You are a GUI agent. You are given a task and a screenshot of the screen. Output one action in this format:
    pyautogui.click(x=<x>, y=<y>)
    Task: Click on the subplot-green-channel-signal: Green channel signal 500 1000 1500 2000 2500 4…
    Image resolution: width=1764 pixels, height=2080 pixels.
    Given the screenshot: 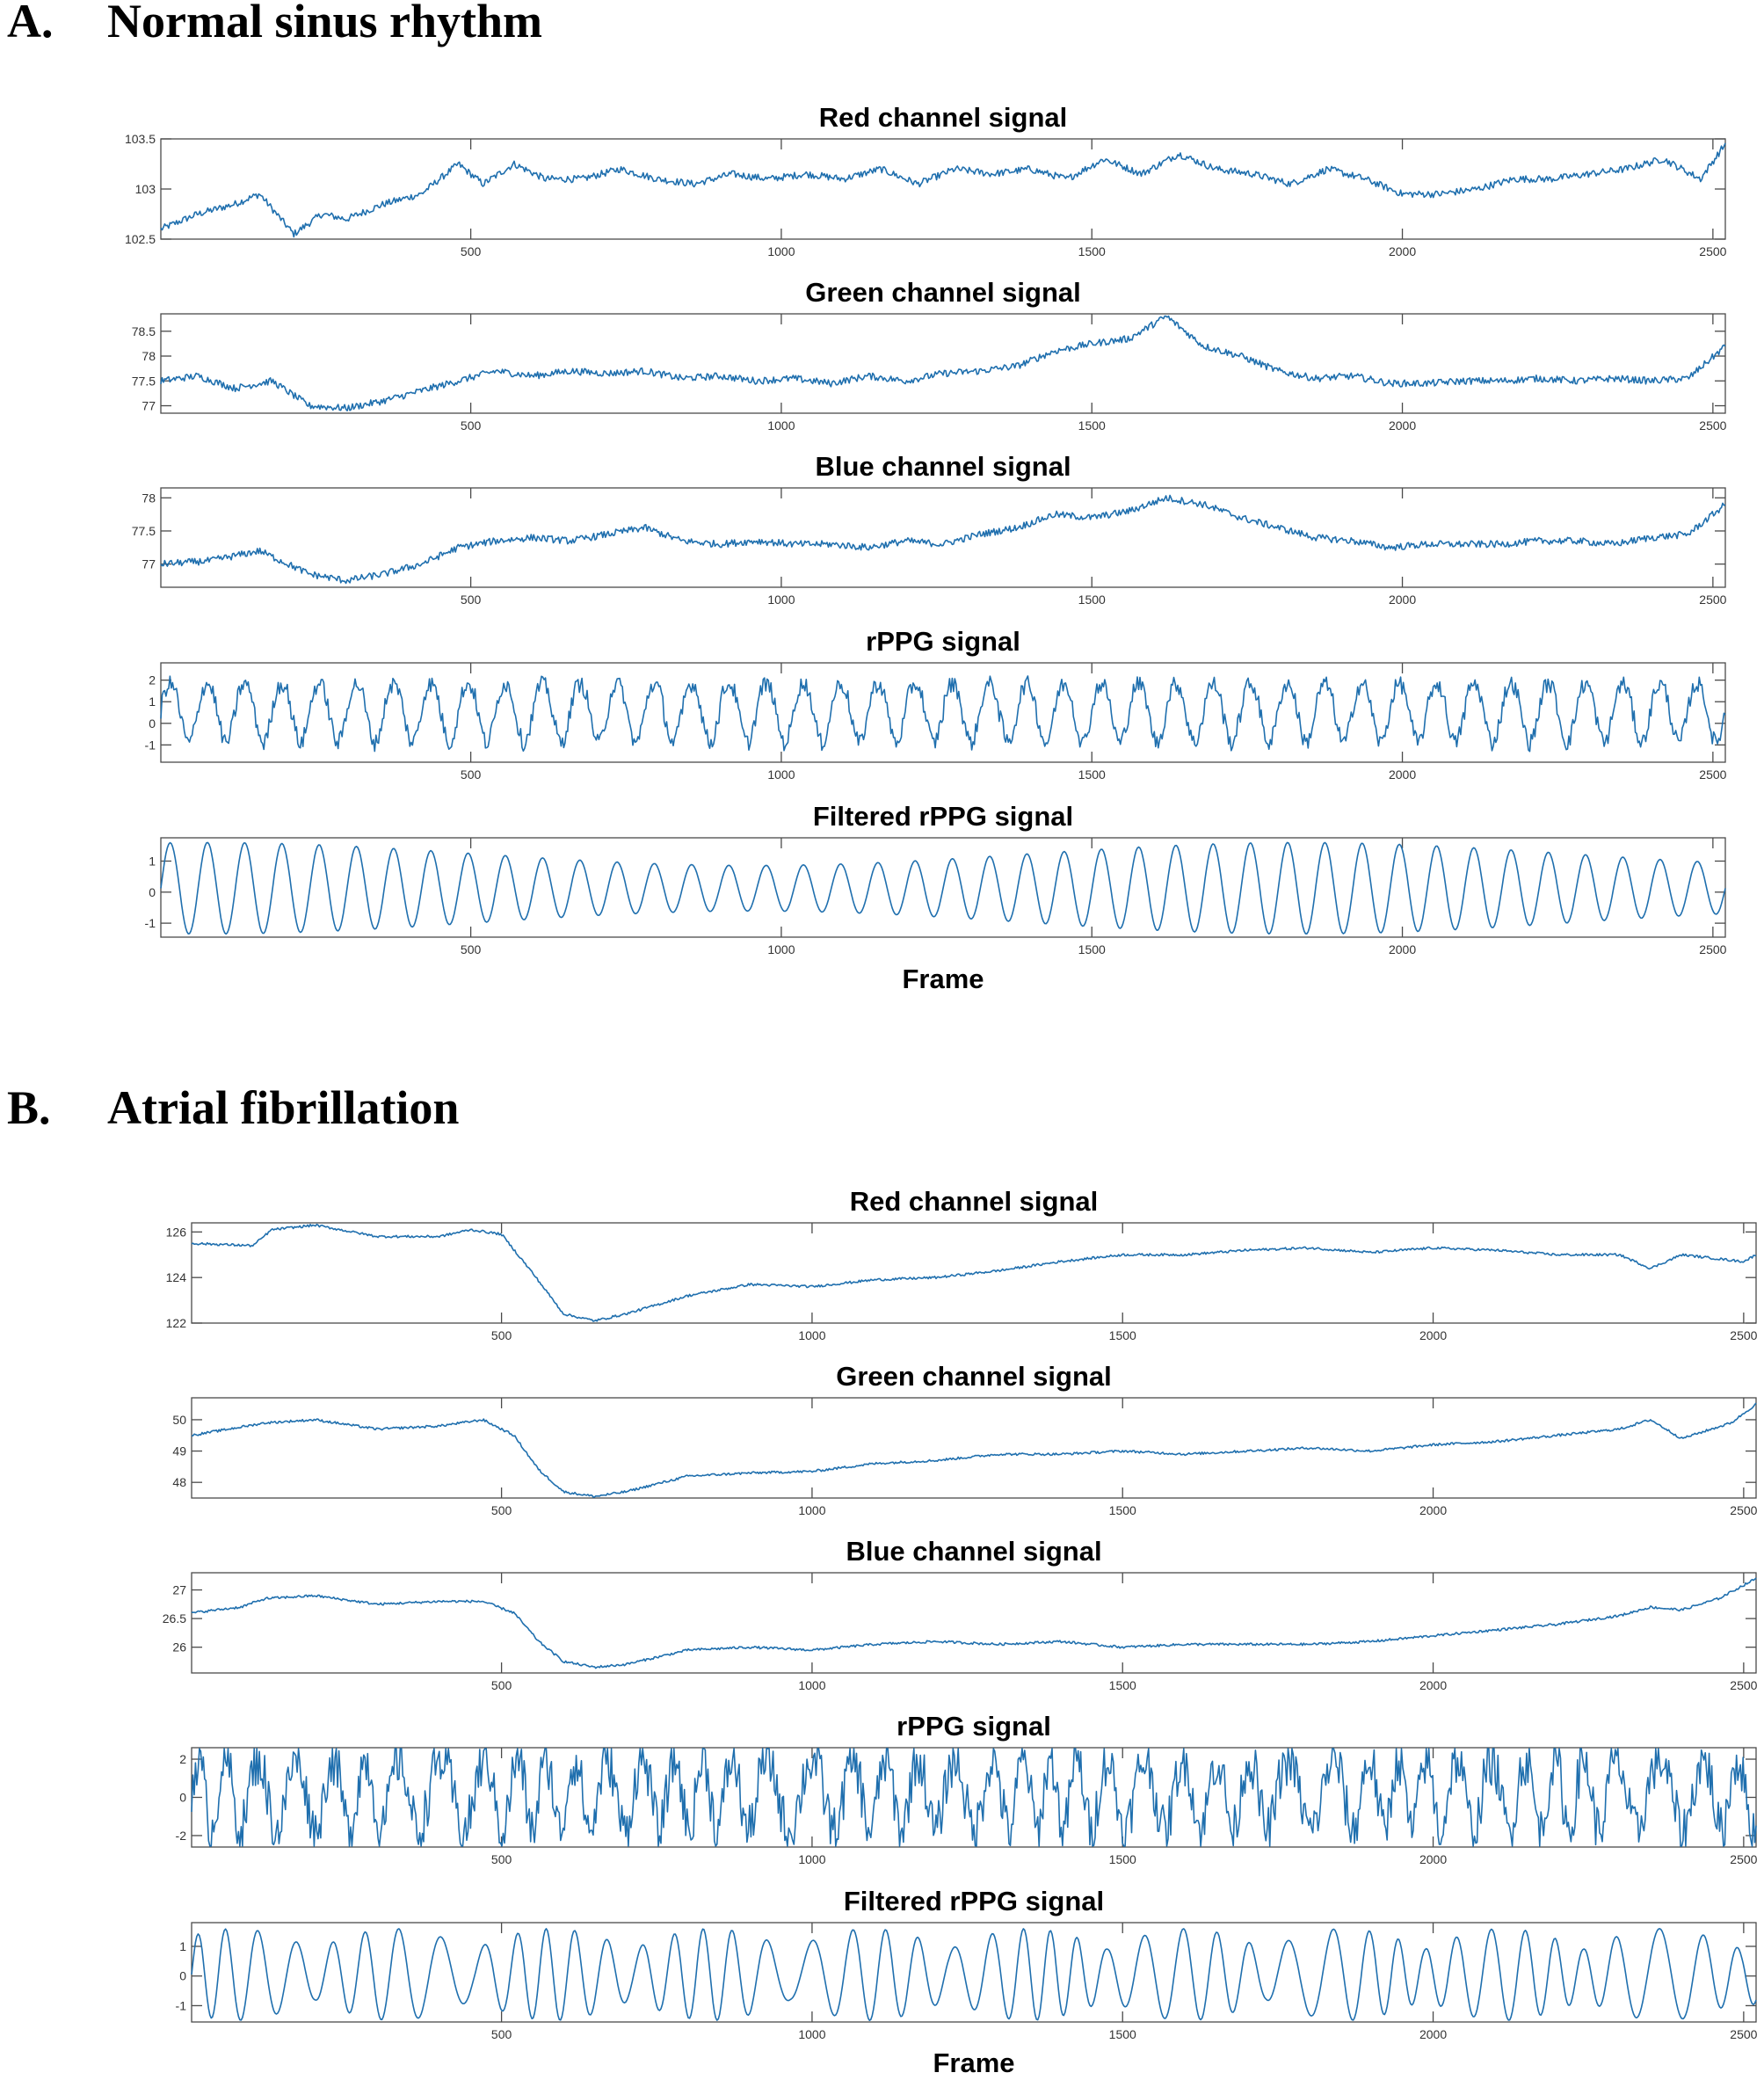 What is the action you would take?
    pyautogui.click(x=964, y=1439)
    